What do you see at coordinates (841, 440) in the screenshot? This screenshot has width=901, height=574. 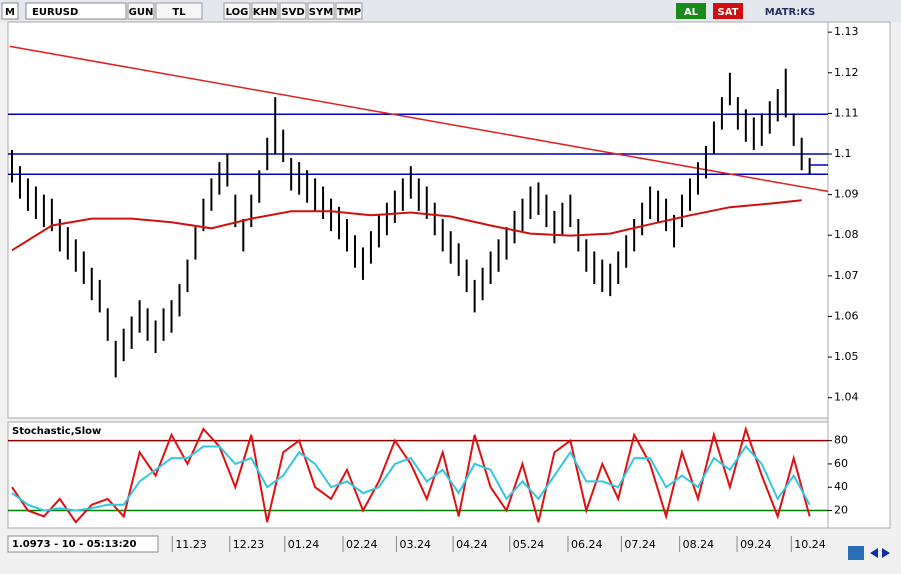 I see `y-tick-label: 80` at bounding box center [841, 440].